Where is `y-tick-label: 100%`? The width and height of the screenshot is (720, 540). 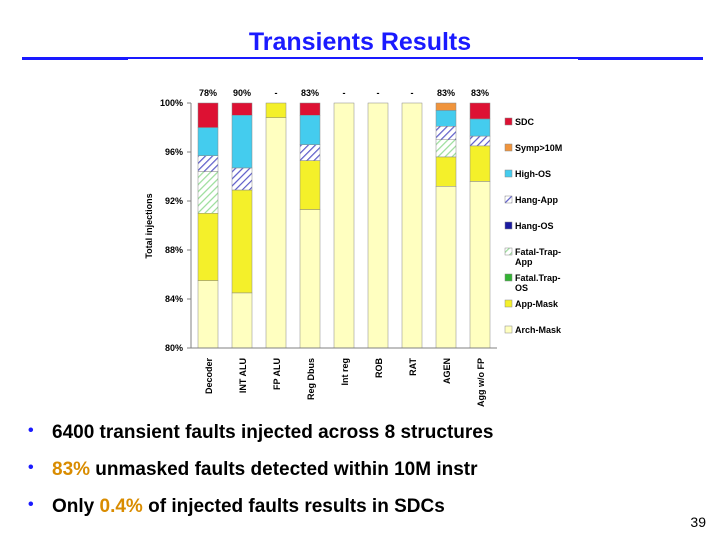
y-tick-label: 100% is located at coordinates (171, 103).